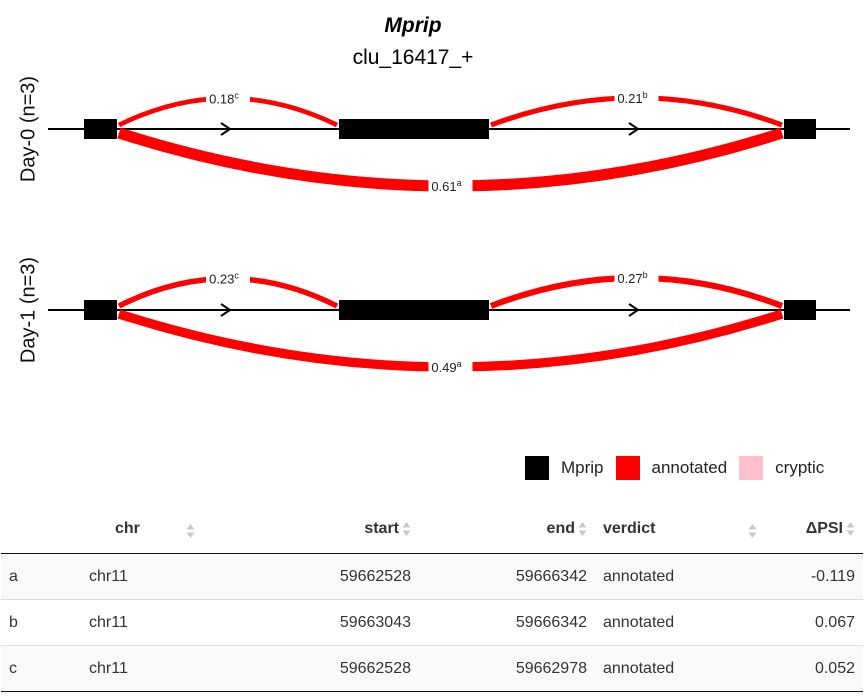 The image size is (865, 699). Describe the element at coordinates (162, 529) in the screenshot. I see `column-header-chr: chr` at that location.